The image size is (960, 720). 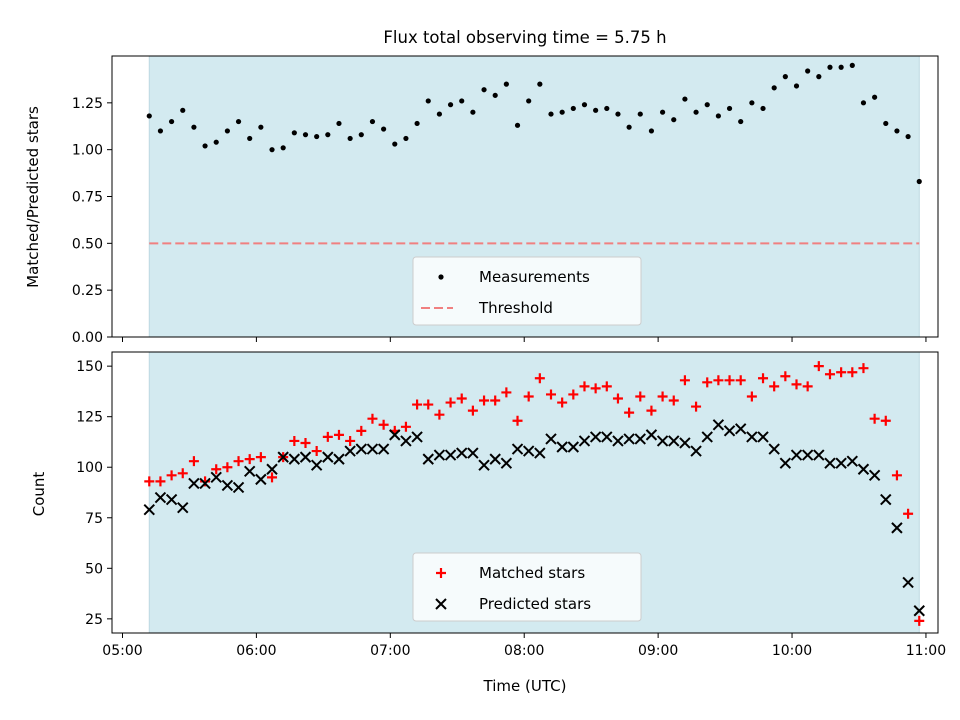 I want to click on x-tick-label: 11:00, so click(x=926, y=651).